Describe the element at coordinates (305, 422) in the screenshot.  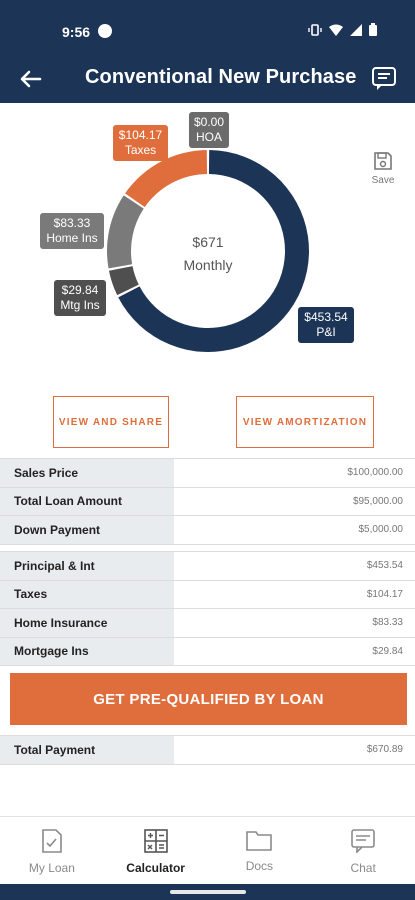
I see `view-amortization-button: VIEW AMORTIZATION` at that location.